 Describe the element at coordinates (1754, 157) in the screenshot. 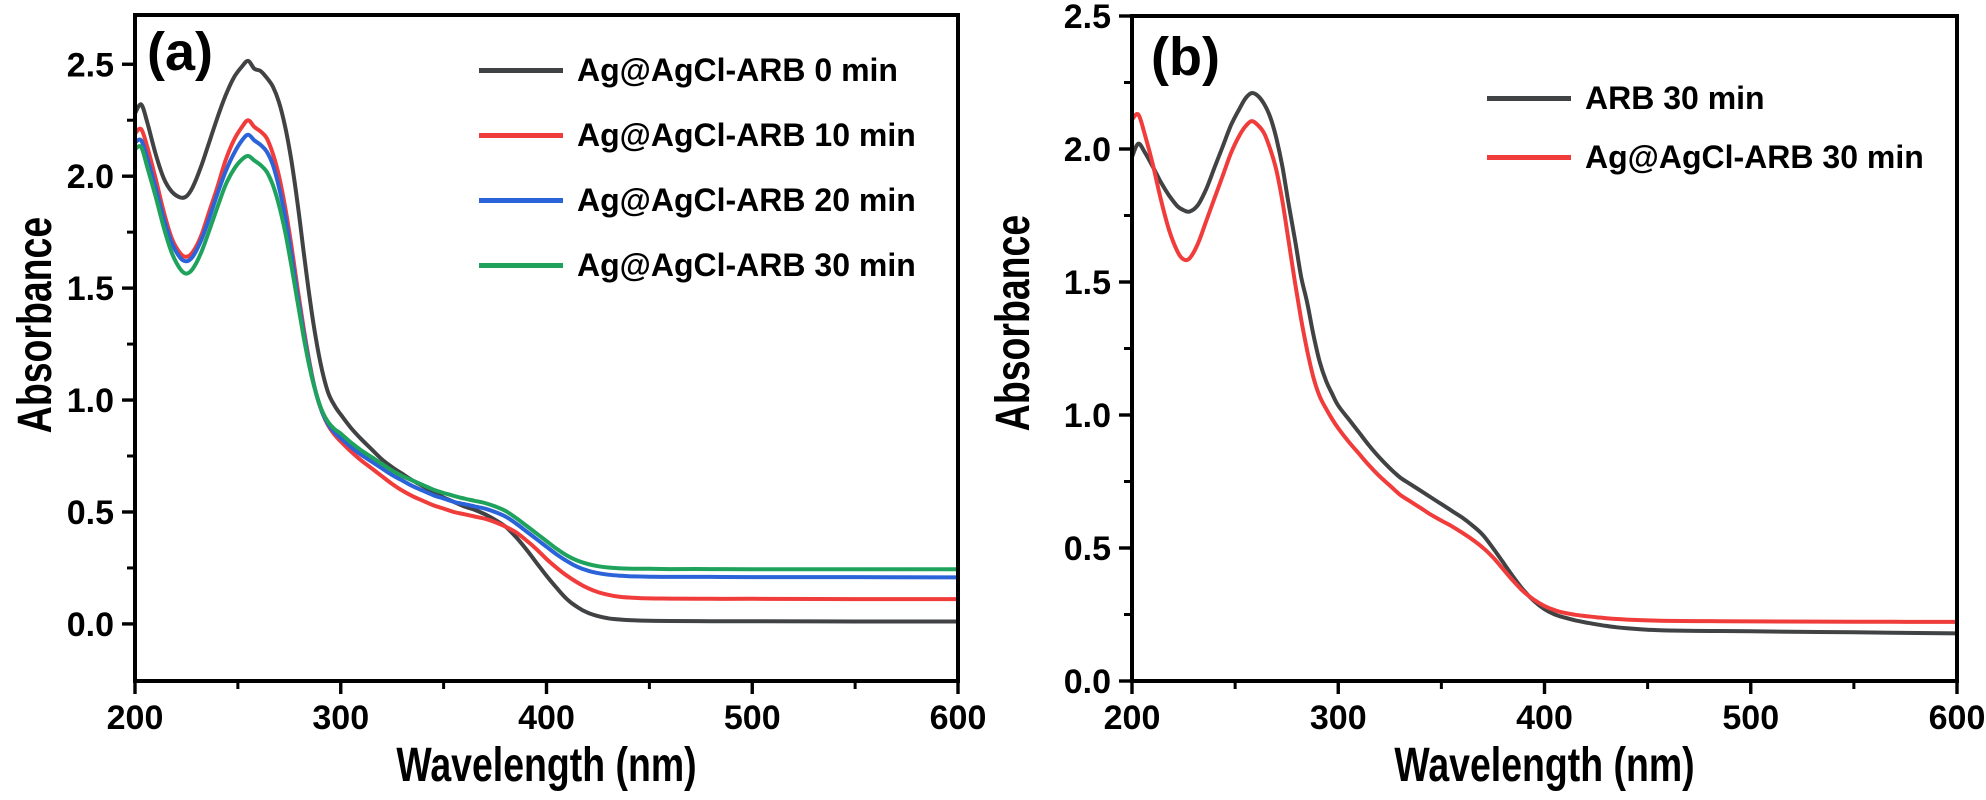

I see `legend-label-agagcl-30min: Ag@AgCl-ARB 30 min` at that location.